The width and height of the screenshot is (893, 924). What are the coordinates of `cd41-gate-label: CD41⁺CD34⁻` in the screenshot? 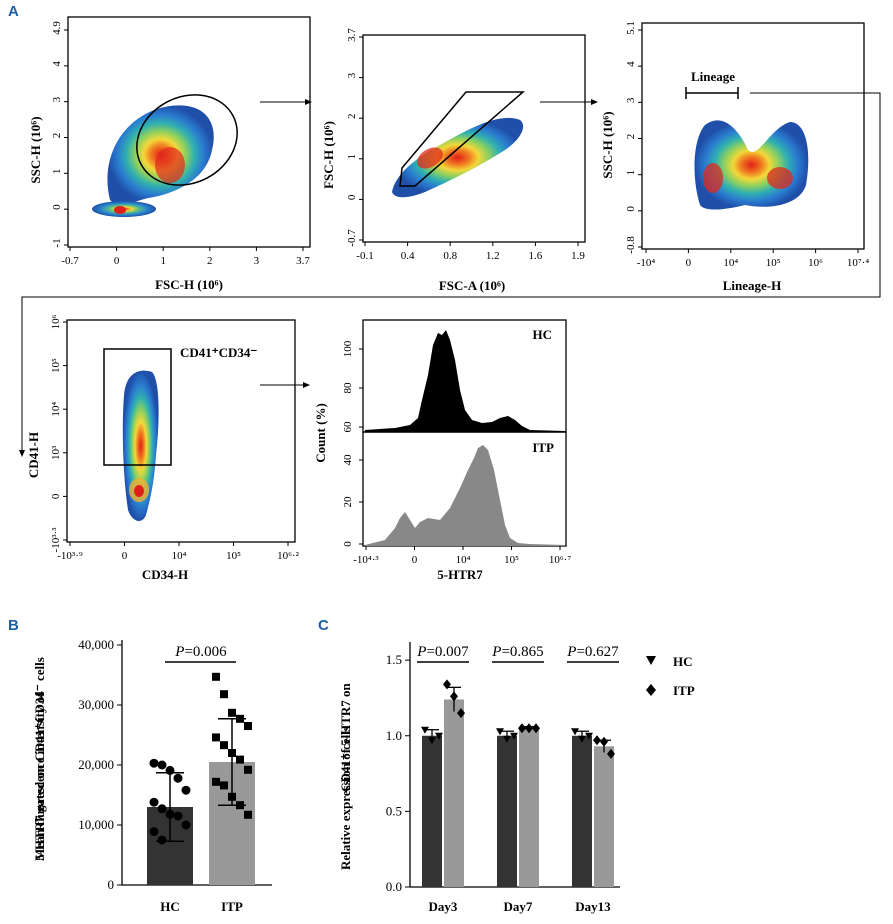 It's located at (218, 352).